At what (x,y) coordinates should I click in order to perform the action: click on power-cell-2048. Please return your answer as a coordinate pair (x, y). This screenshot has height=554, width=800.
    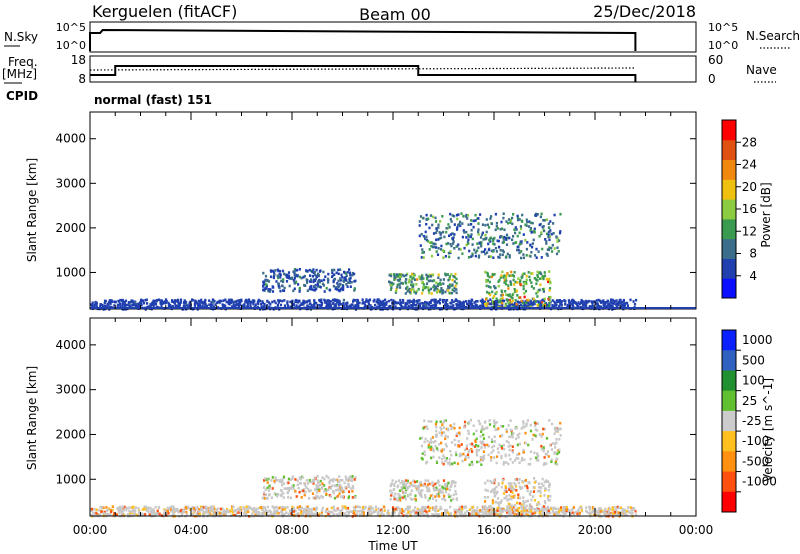
    Looking at the image, I should click on (487, 303).